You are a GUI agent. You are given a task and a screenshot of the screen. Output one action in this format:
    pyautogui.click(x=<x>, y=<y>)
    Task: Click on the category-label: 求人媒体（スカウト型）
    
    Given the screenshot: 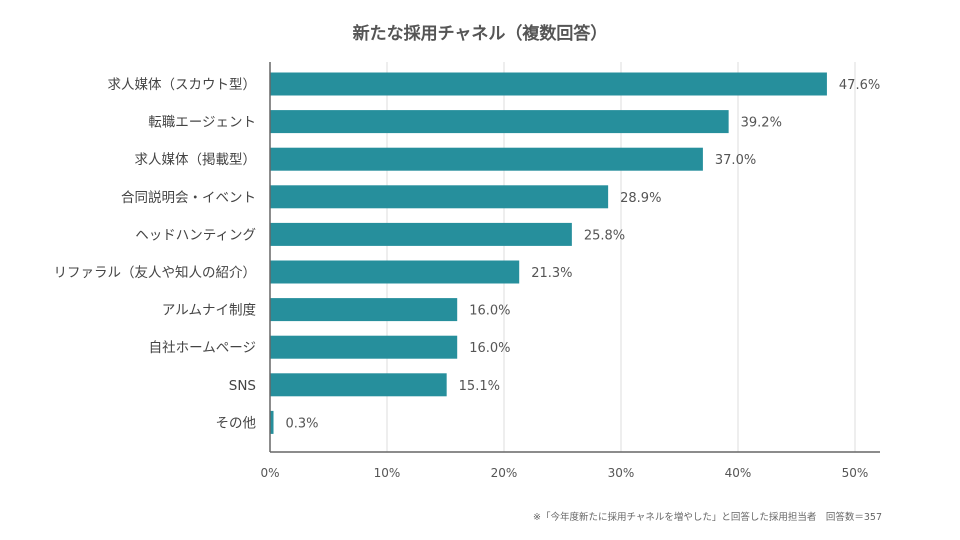 What is the action you would take?
    pyautogui.click(x=182, y=85)
    